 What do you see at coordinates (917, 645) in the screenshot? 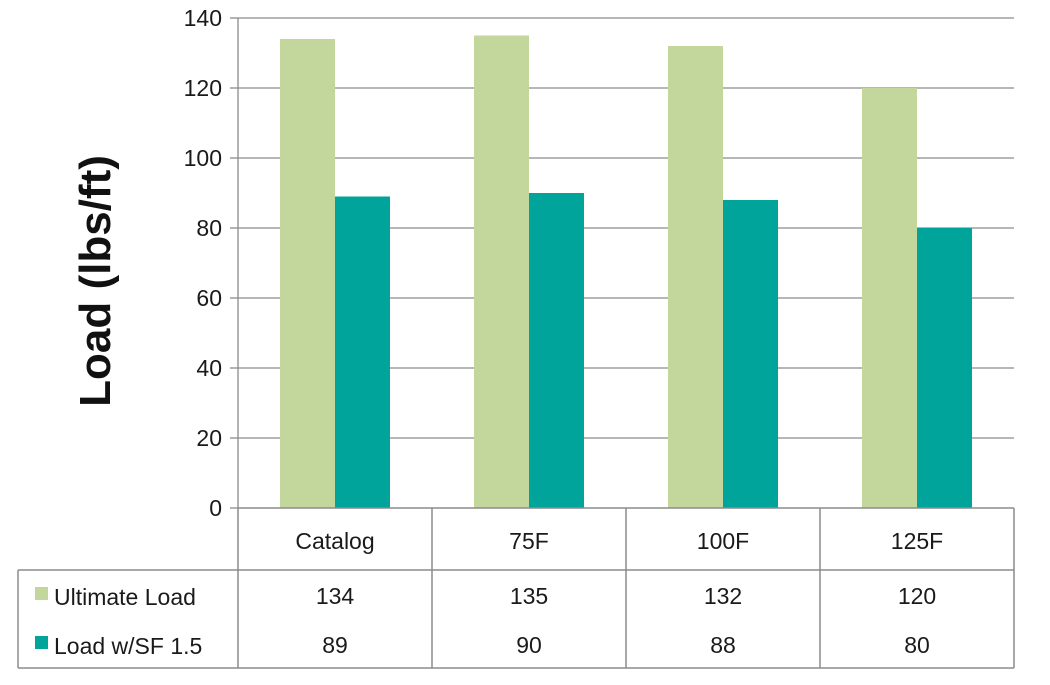
I see `table-cell-value: 80` at bounding box center [917, 645].